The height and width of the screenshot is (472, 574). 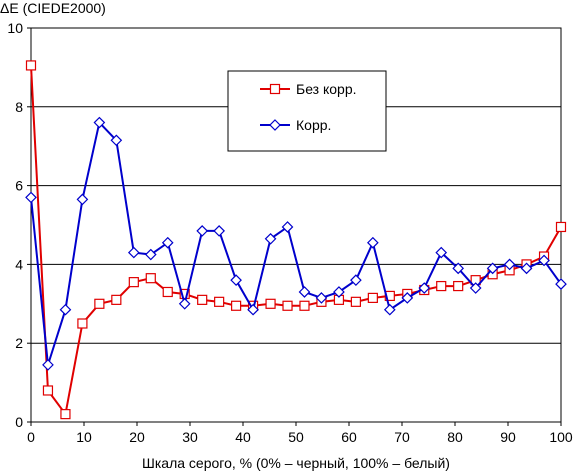 What do you see at coordinates (19, 264) in the screenshot?
I see `y-tick-label: 4` at bounding box center [19, 264].